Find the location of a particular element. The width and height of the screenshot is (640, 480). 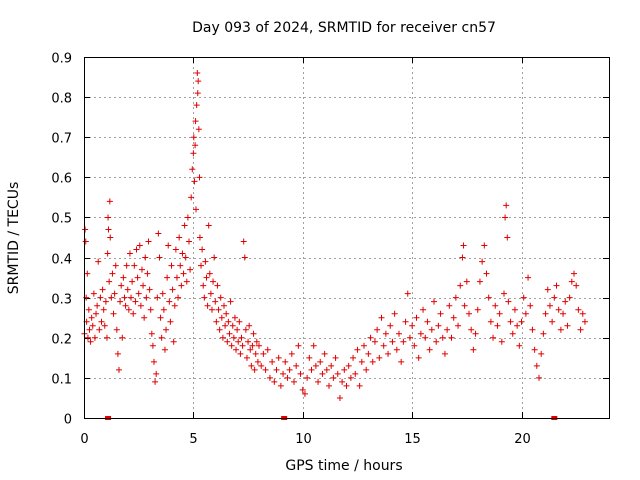

y-axis-label: SRMTID / TECUs is located at coordinates (14, 238).